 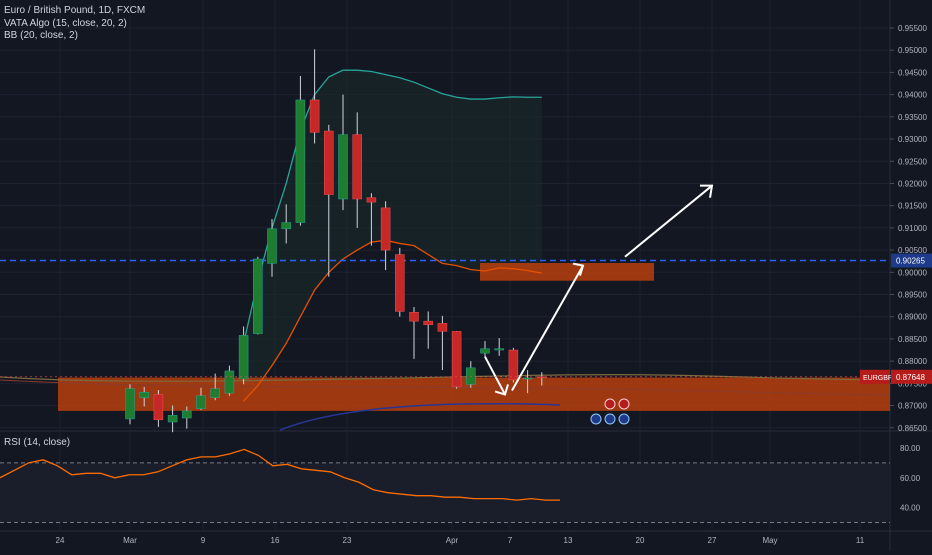 What do you see at coordinates (347, 540) in the screenshot?
I see `time-tick-label: 23` at bounding box center [347, 540].